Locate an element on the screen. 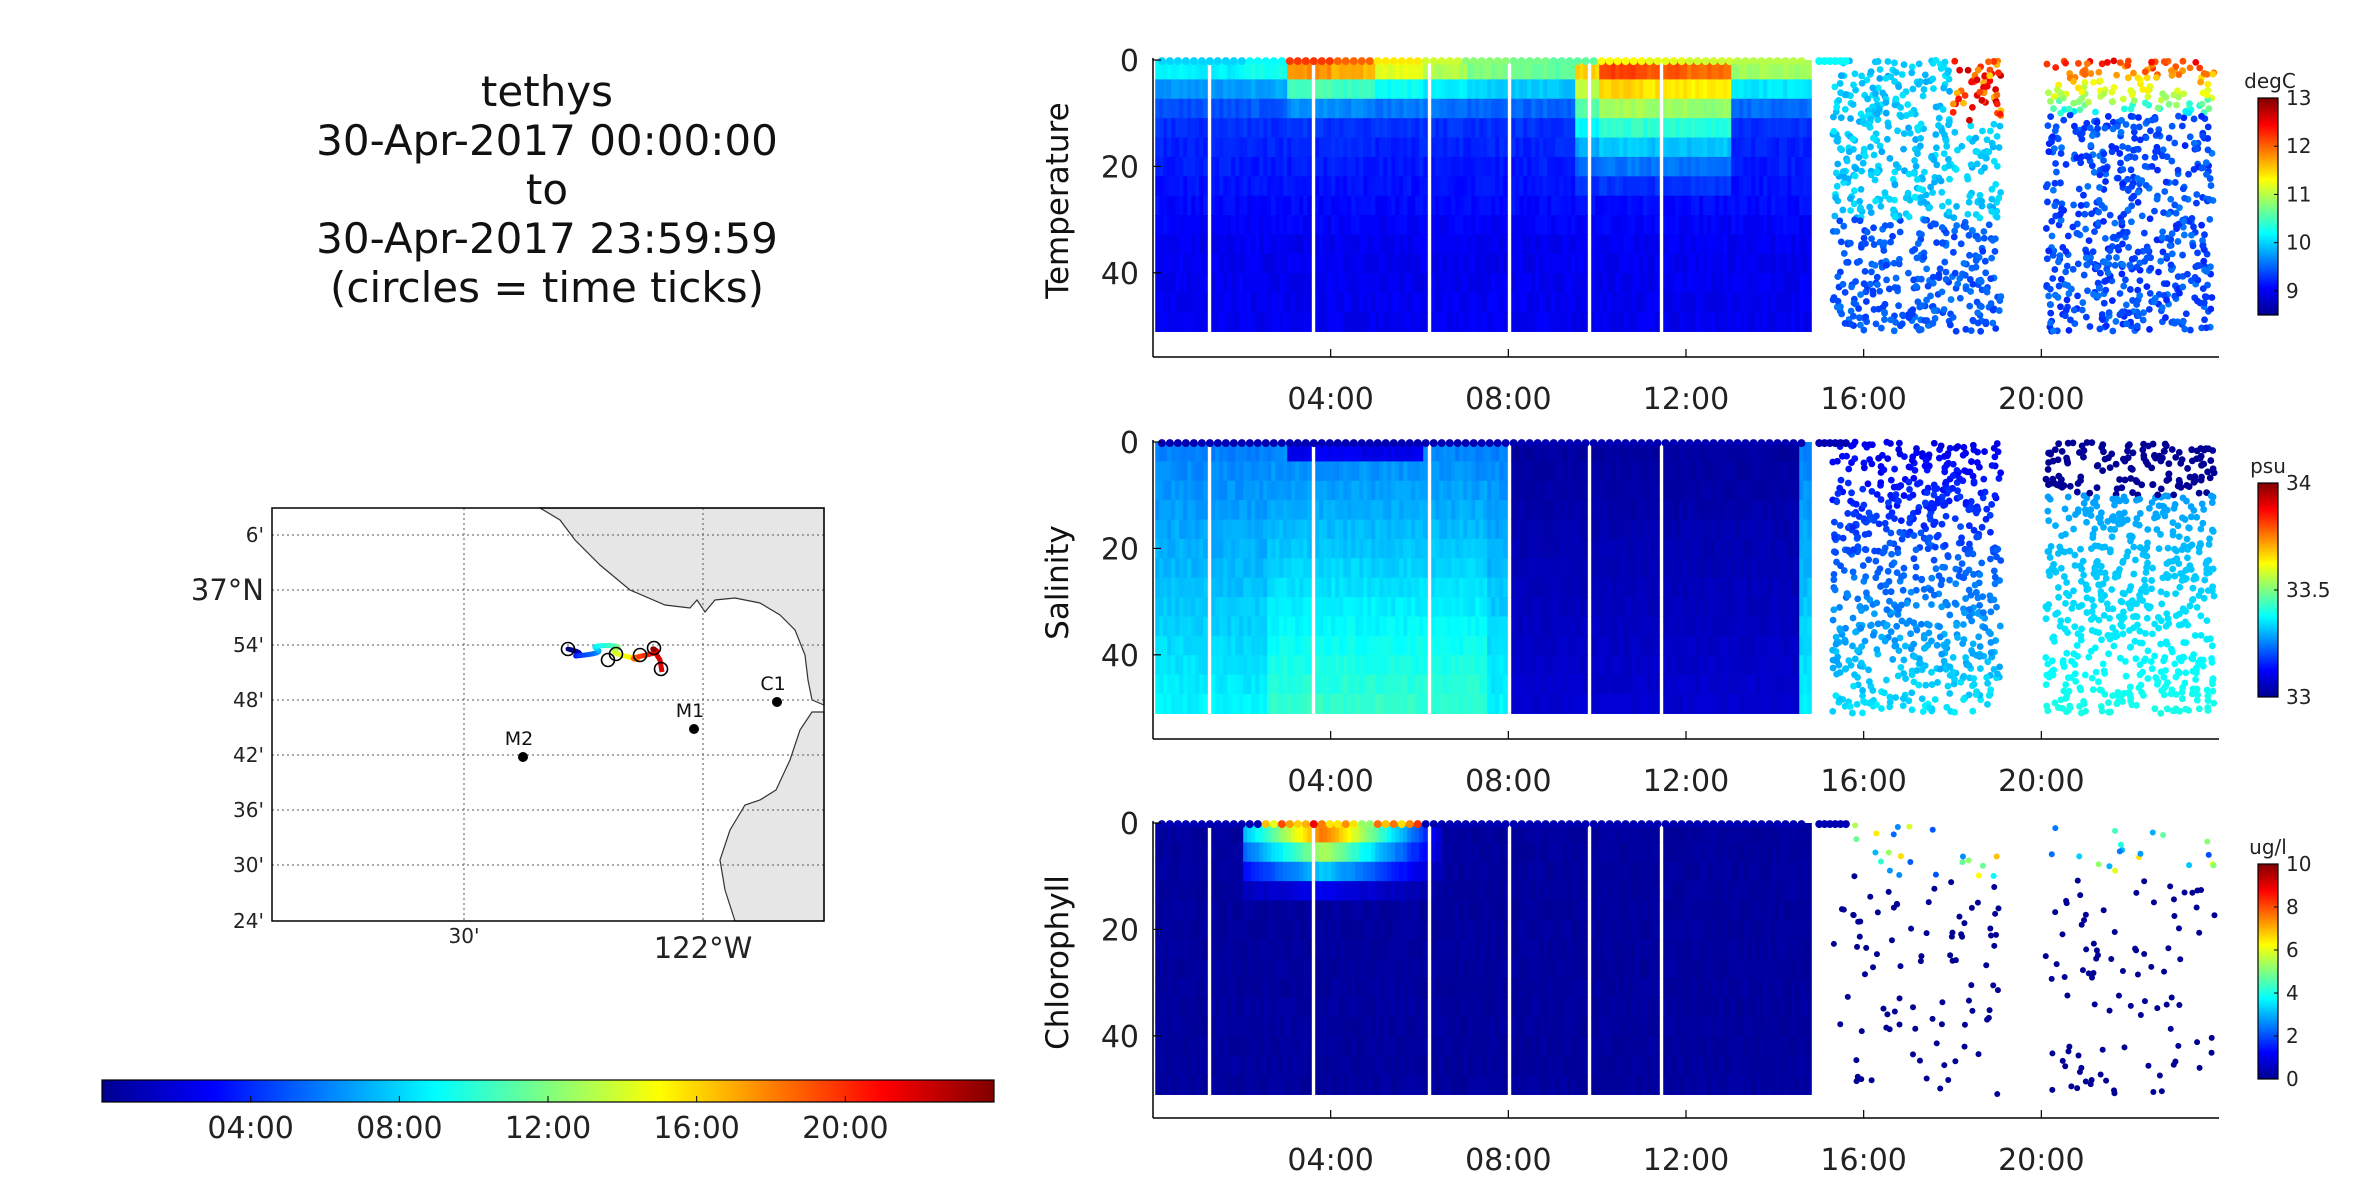 The image size is (2362, 1181). time-colorbar: 04:00 08:00 12:00 16:00 20:00 is located at coordinates (548, 1112).